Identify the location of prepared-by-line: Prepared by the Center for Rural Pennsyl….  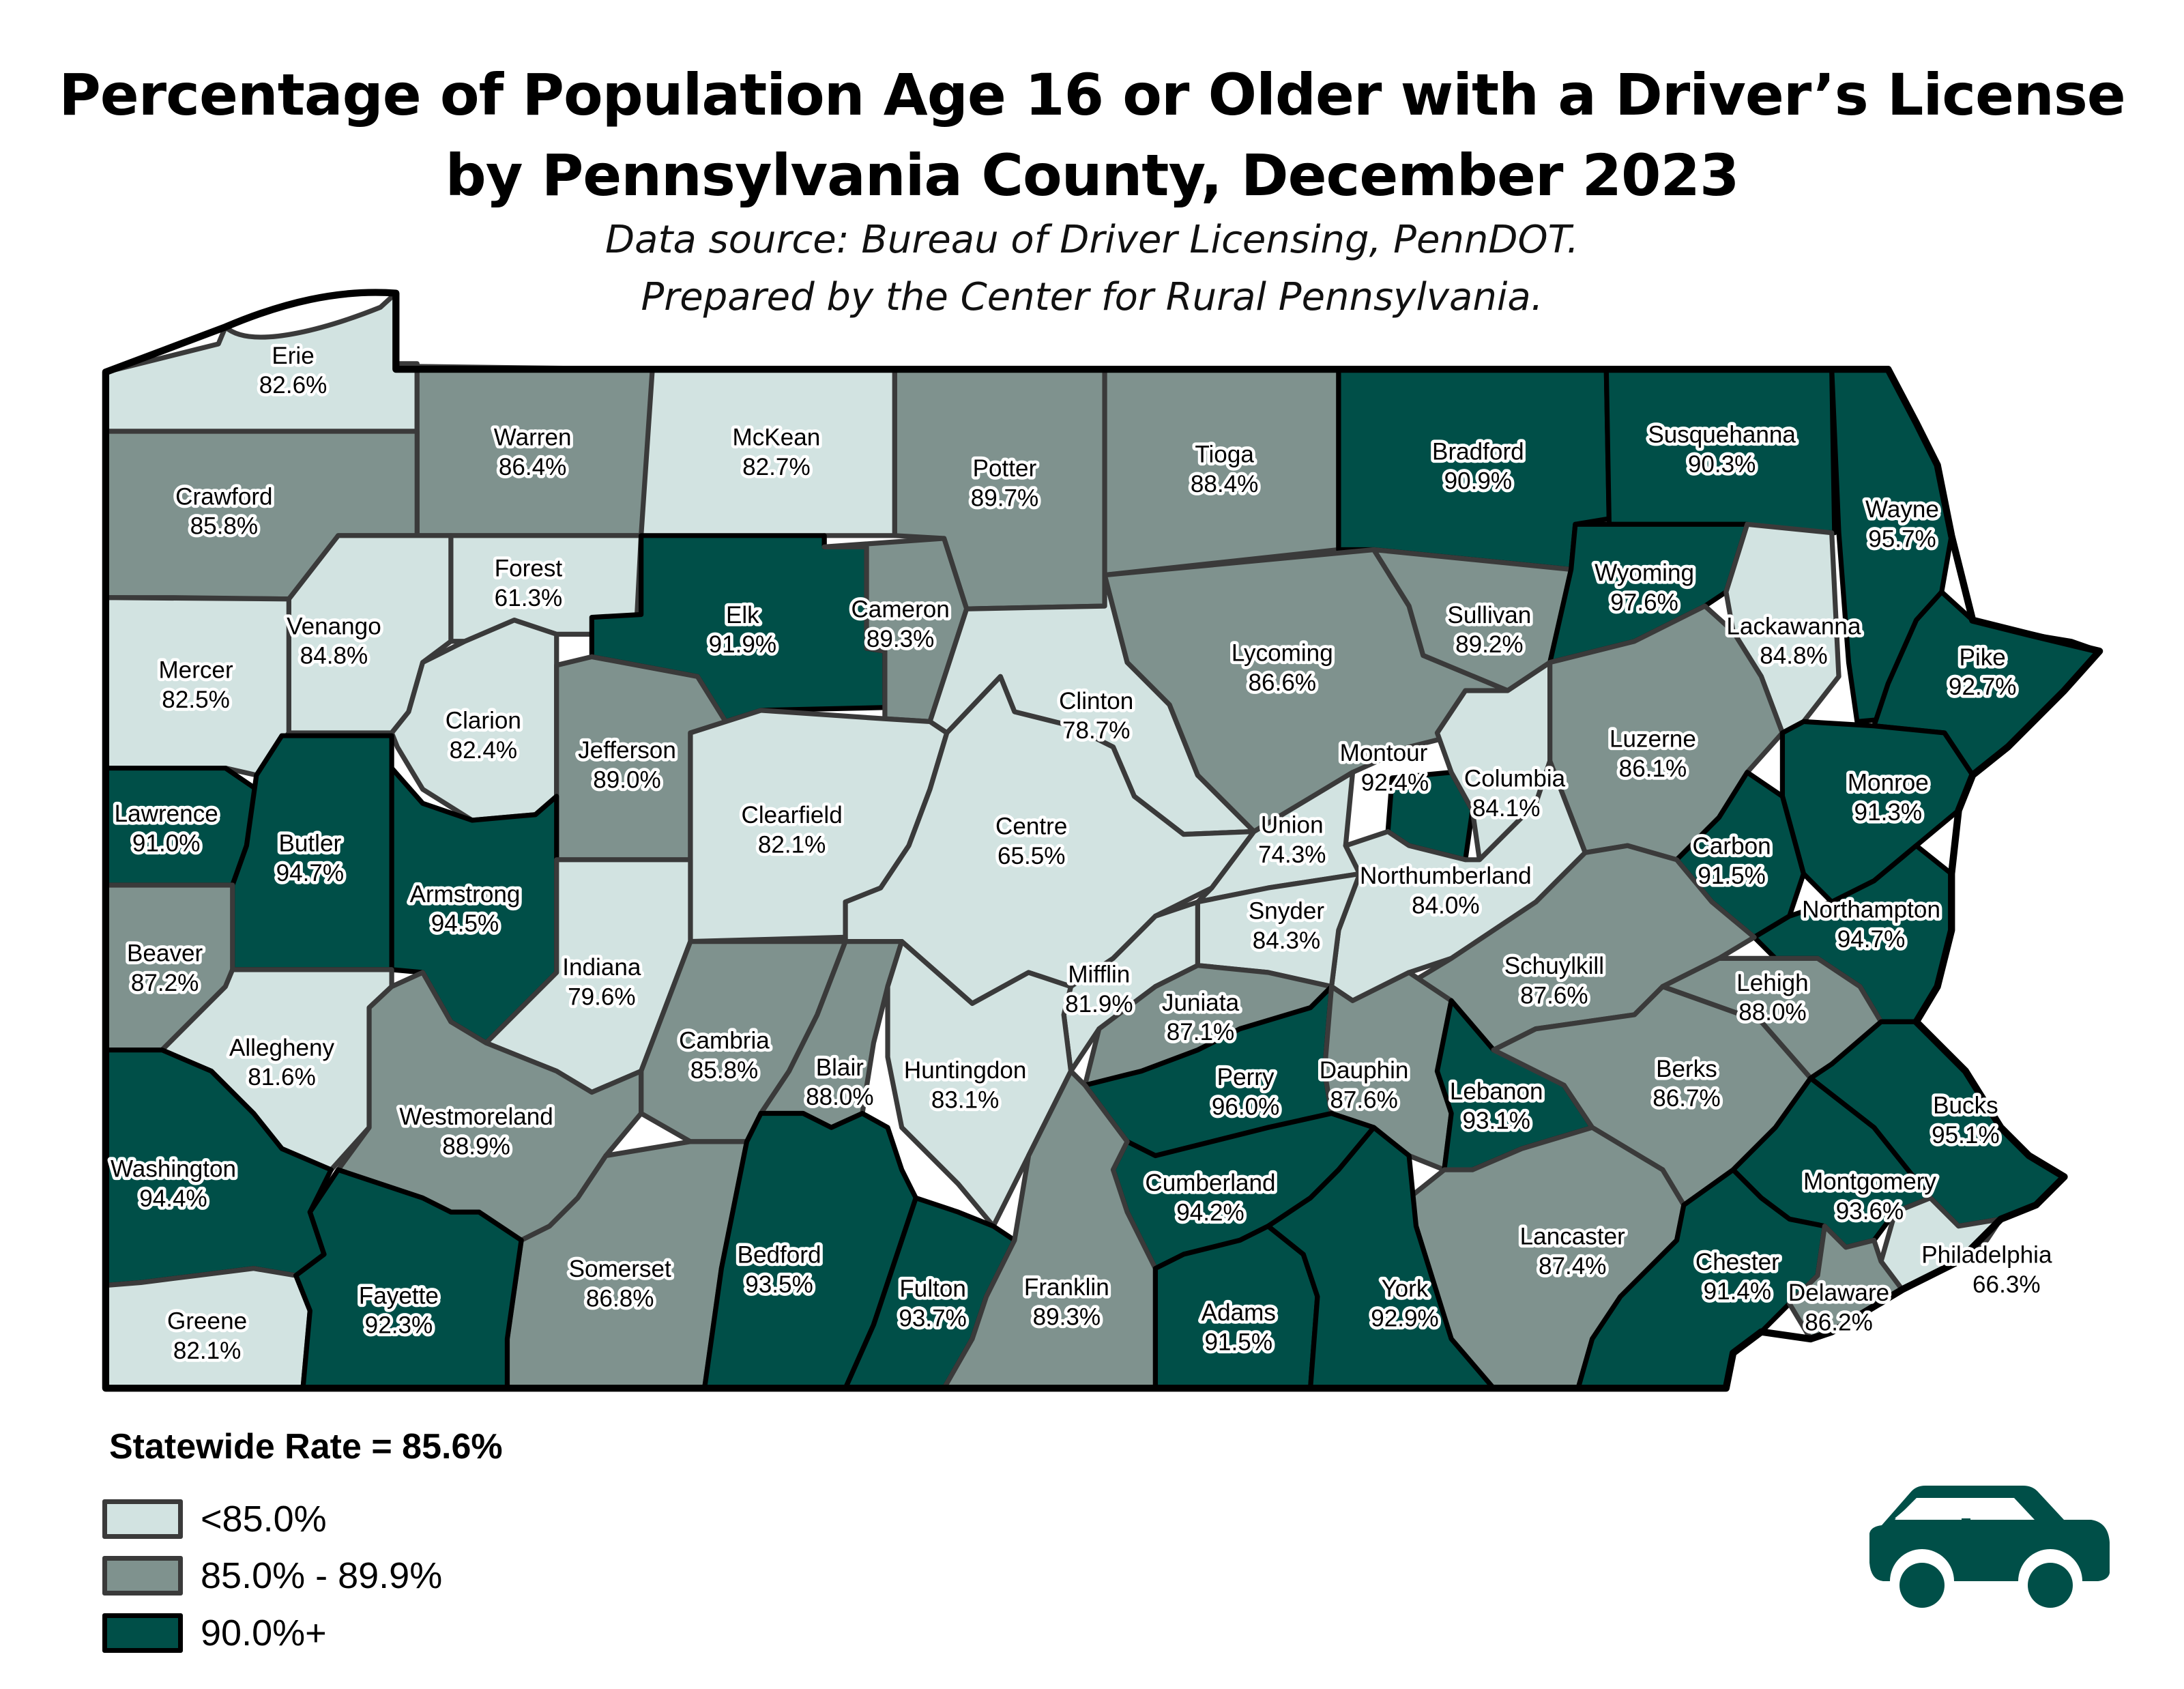
(1092, 297).